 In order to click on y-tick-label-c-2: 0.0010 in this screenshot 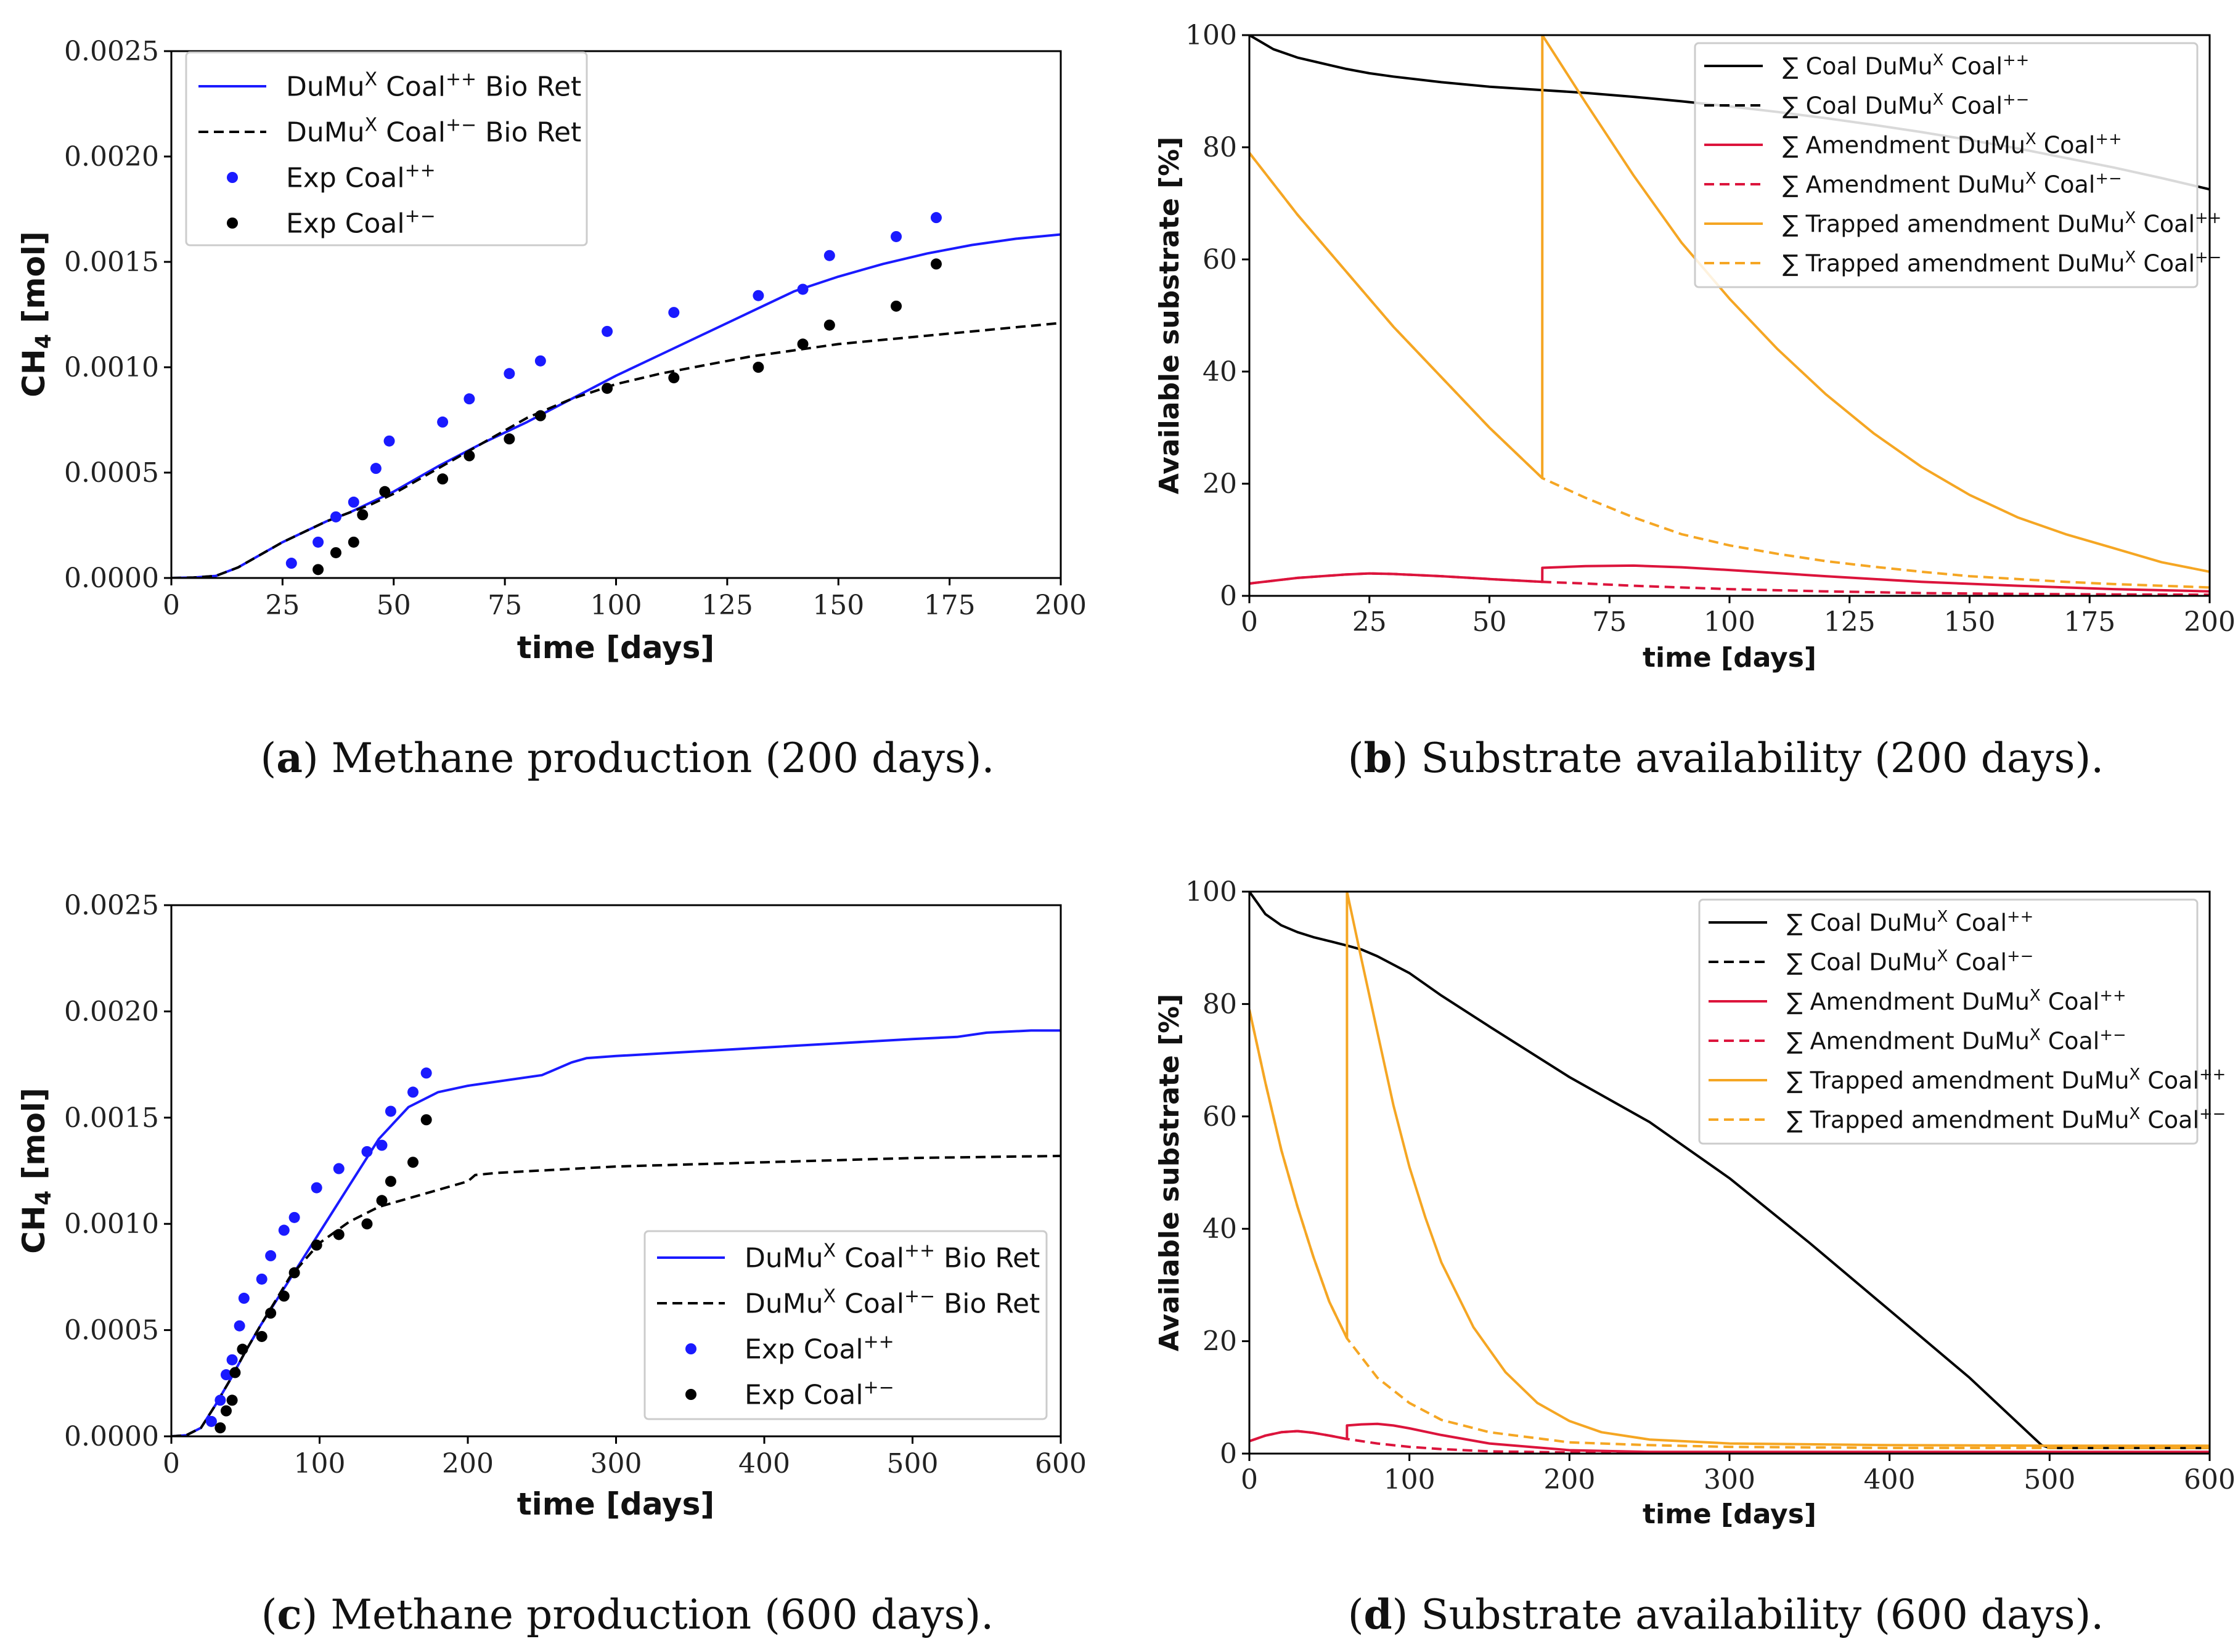, I will do `click(111, 1224)`.